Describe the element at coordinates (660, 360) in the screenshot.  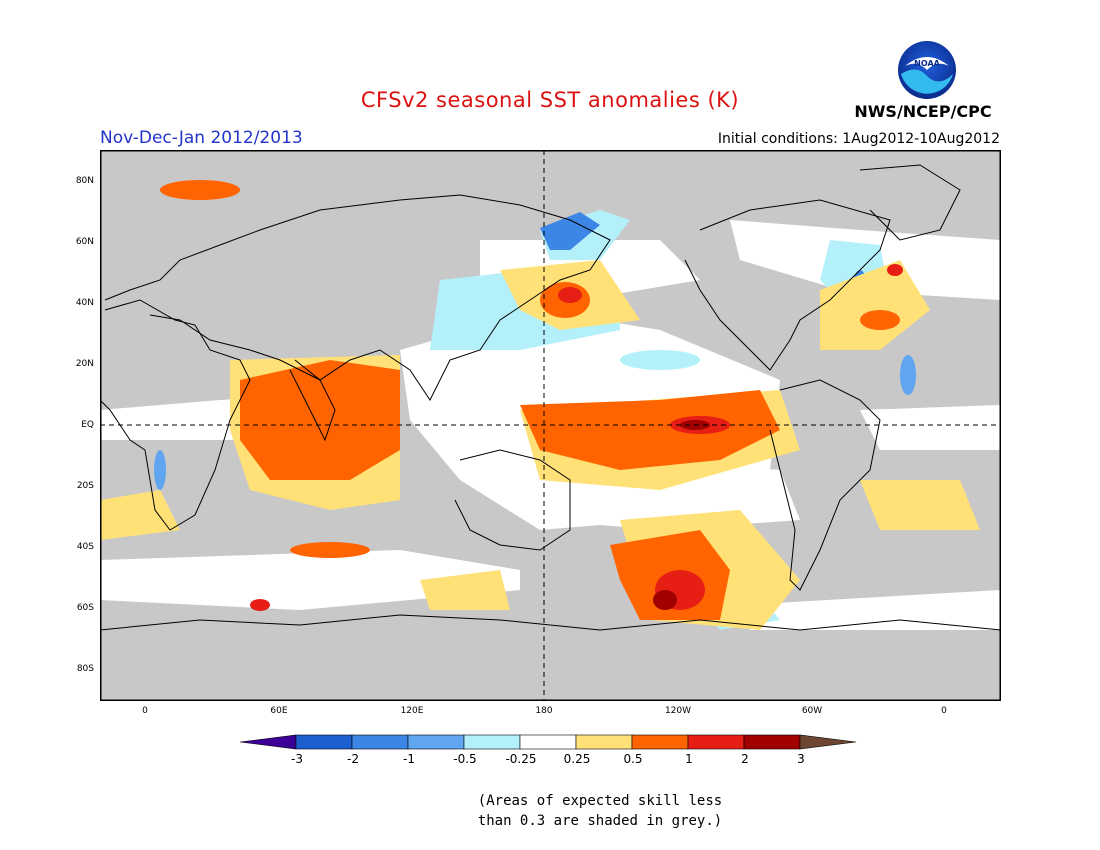
I see `anomaly-light-cool-pacific-band` at that location.